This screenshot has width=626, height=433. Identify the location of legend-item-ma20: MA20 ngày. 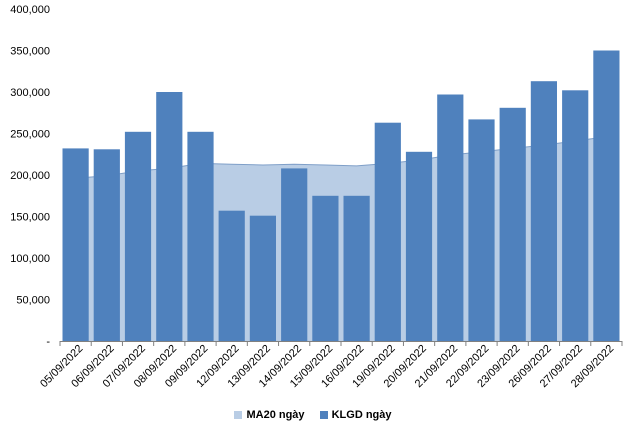
(269, 415).